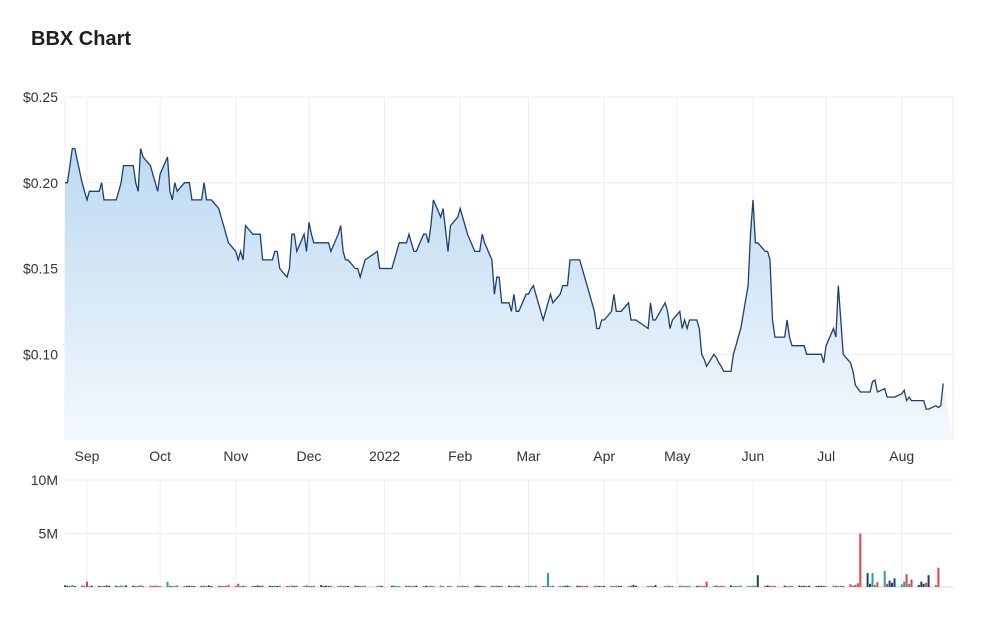 This screenshot has height=618, width=1000. What do you see at coordinates (901, 456) in the screenshot?
I see `x-tick-label: Aug` at bounding box center [901, 456].